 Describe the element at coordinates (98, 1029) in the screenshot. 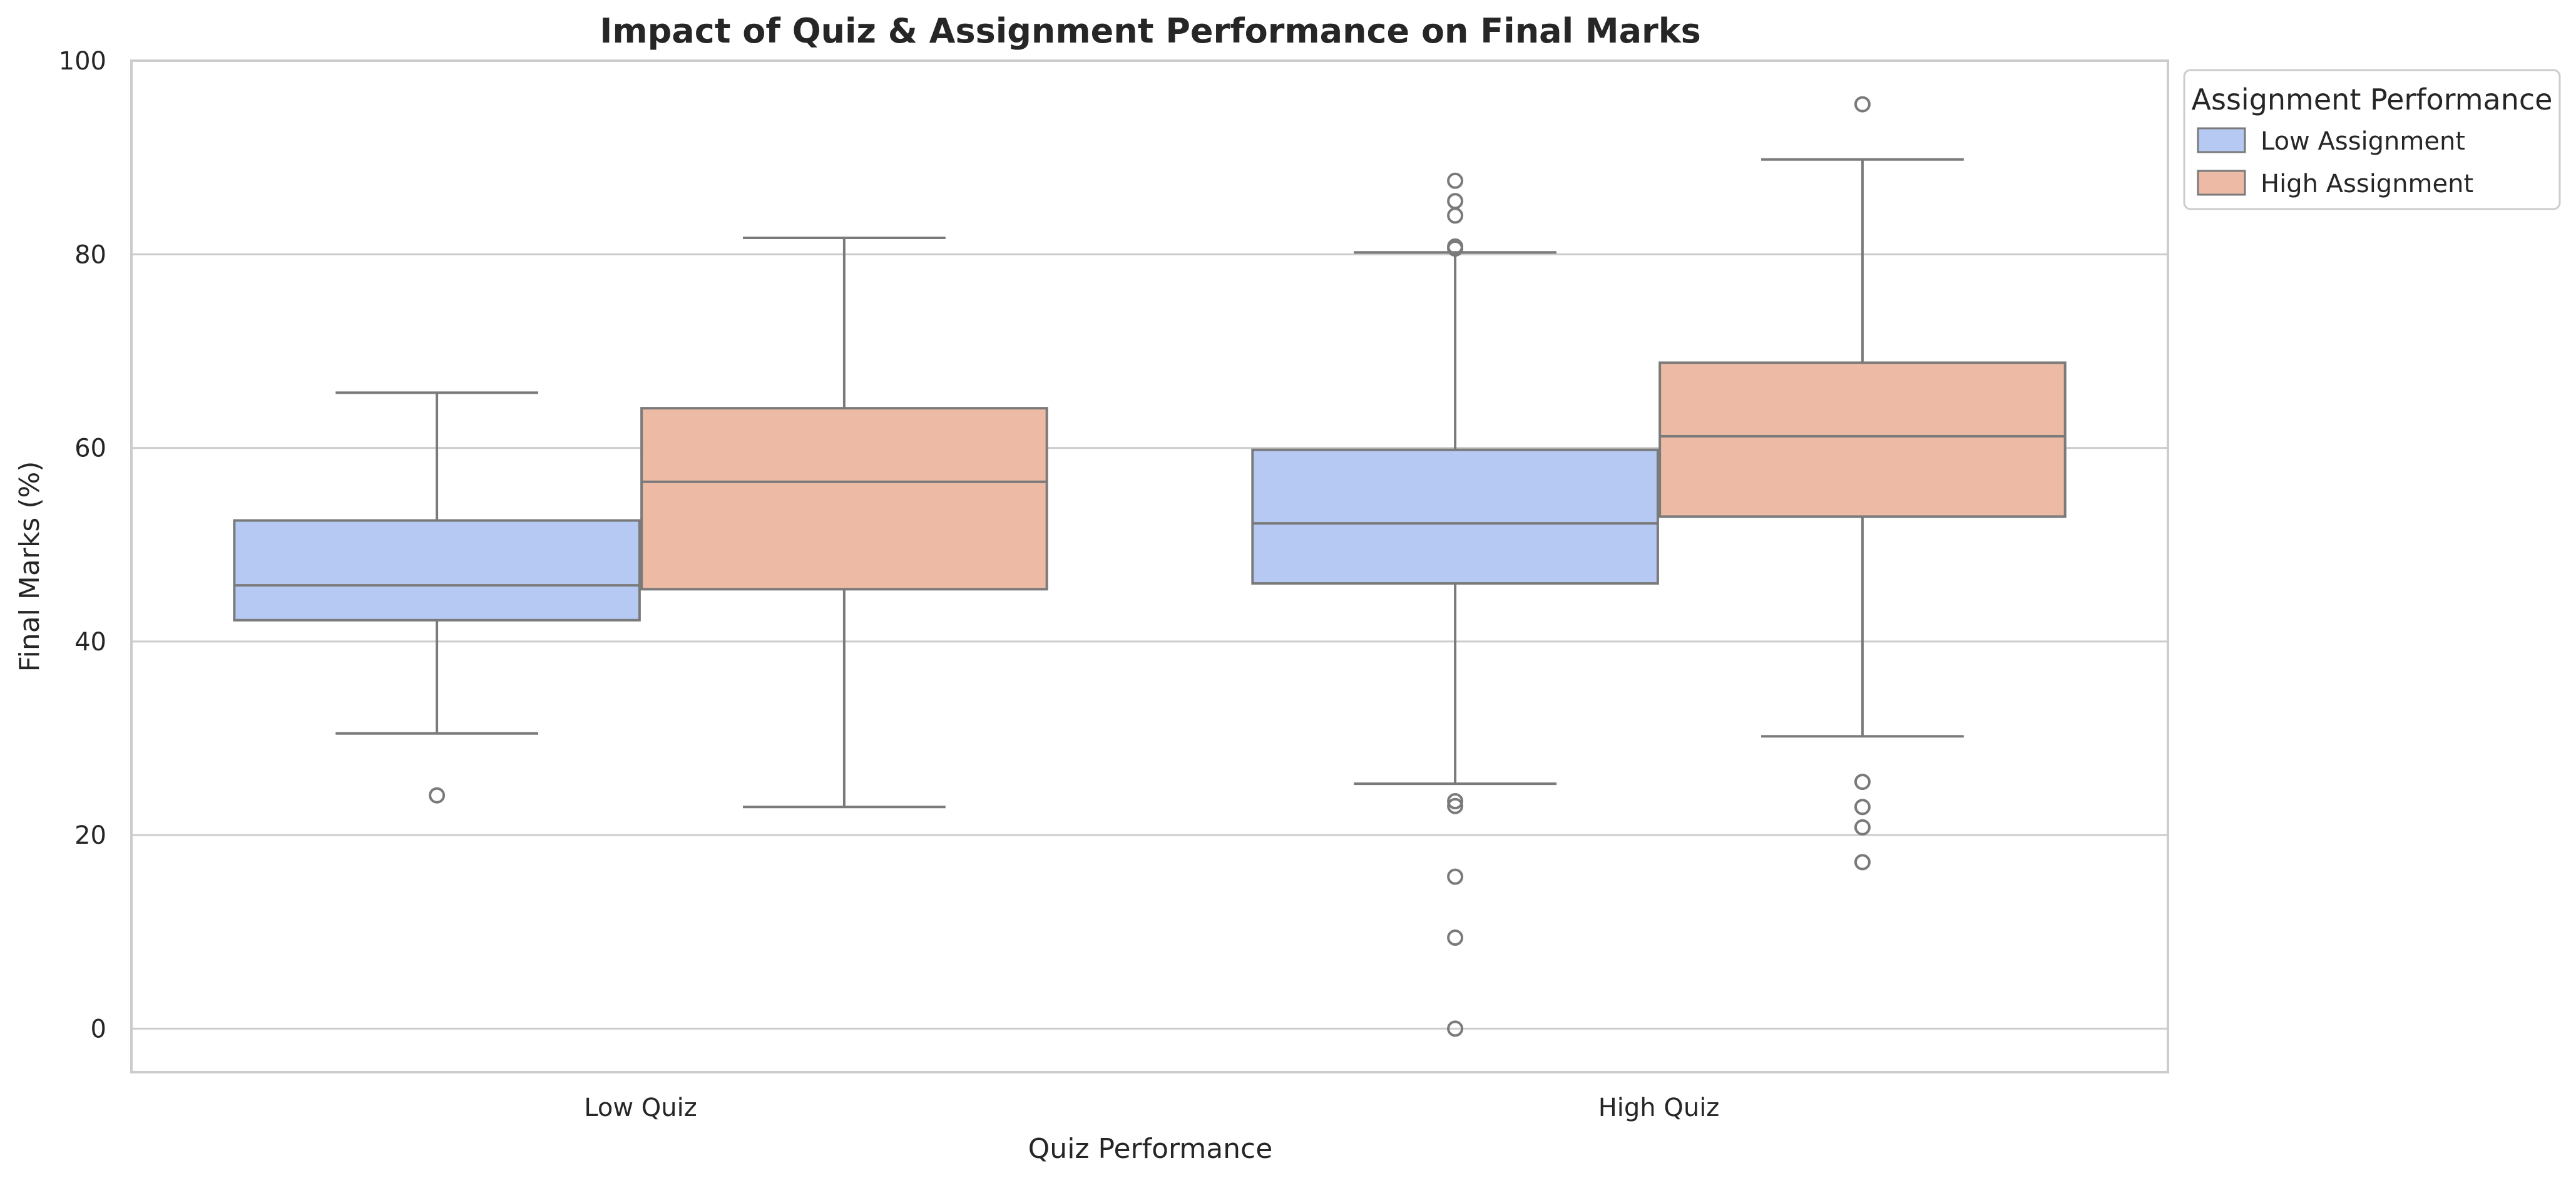

I see `y-tick-label: 0` at that location.